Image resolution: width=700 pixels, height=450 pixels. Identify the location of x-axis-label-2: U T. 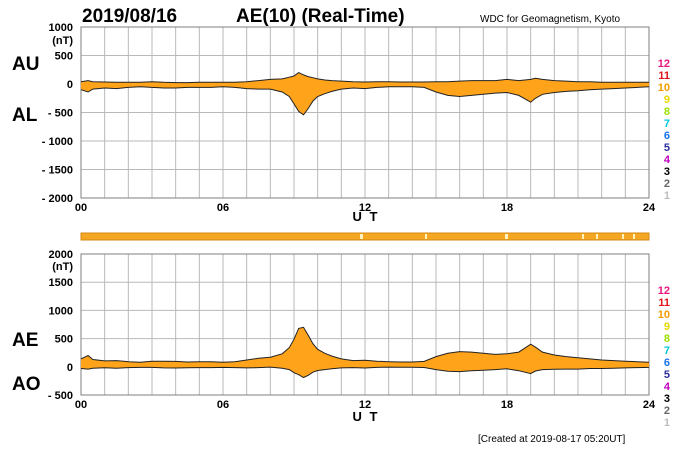
(366, 416).